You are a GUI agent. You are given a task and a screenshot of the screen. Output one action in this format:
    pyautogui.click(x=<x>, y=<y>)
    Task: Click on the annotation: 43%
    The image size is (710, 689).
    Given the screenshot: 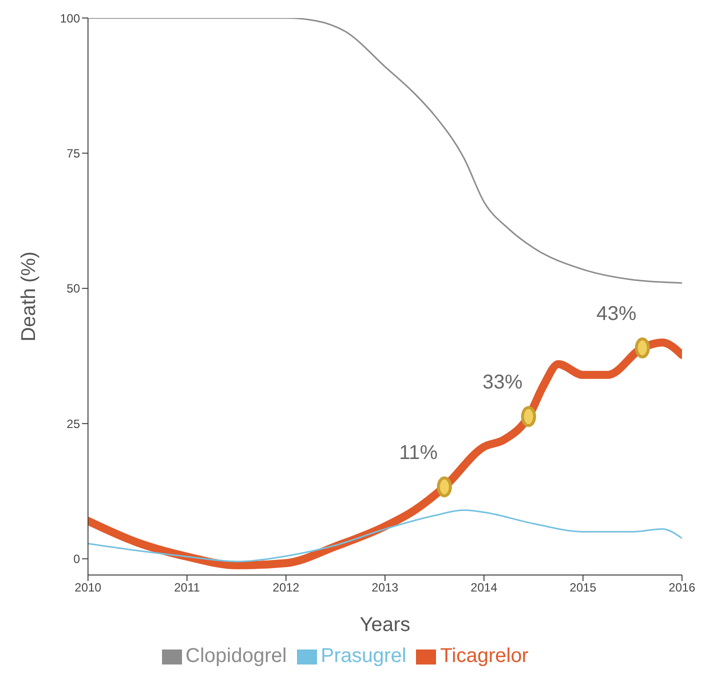 What is the action you would take?
    pyautogui.click(x=616, y=313)
    